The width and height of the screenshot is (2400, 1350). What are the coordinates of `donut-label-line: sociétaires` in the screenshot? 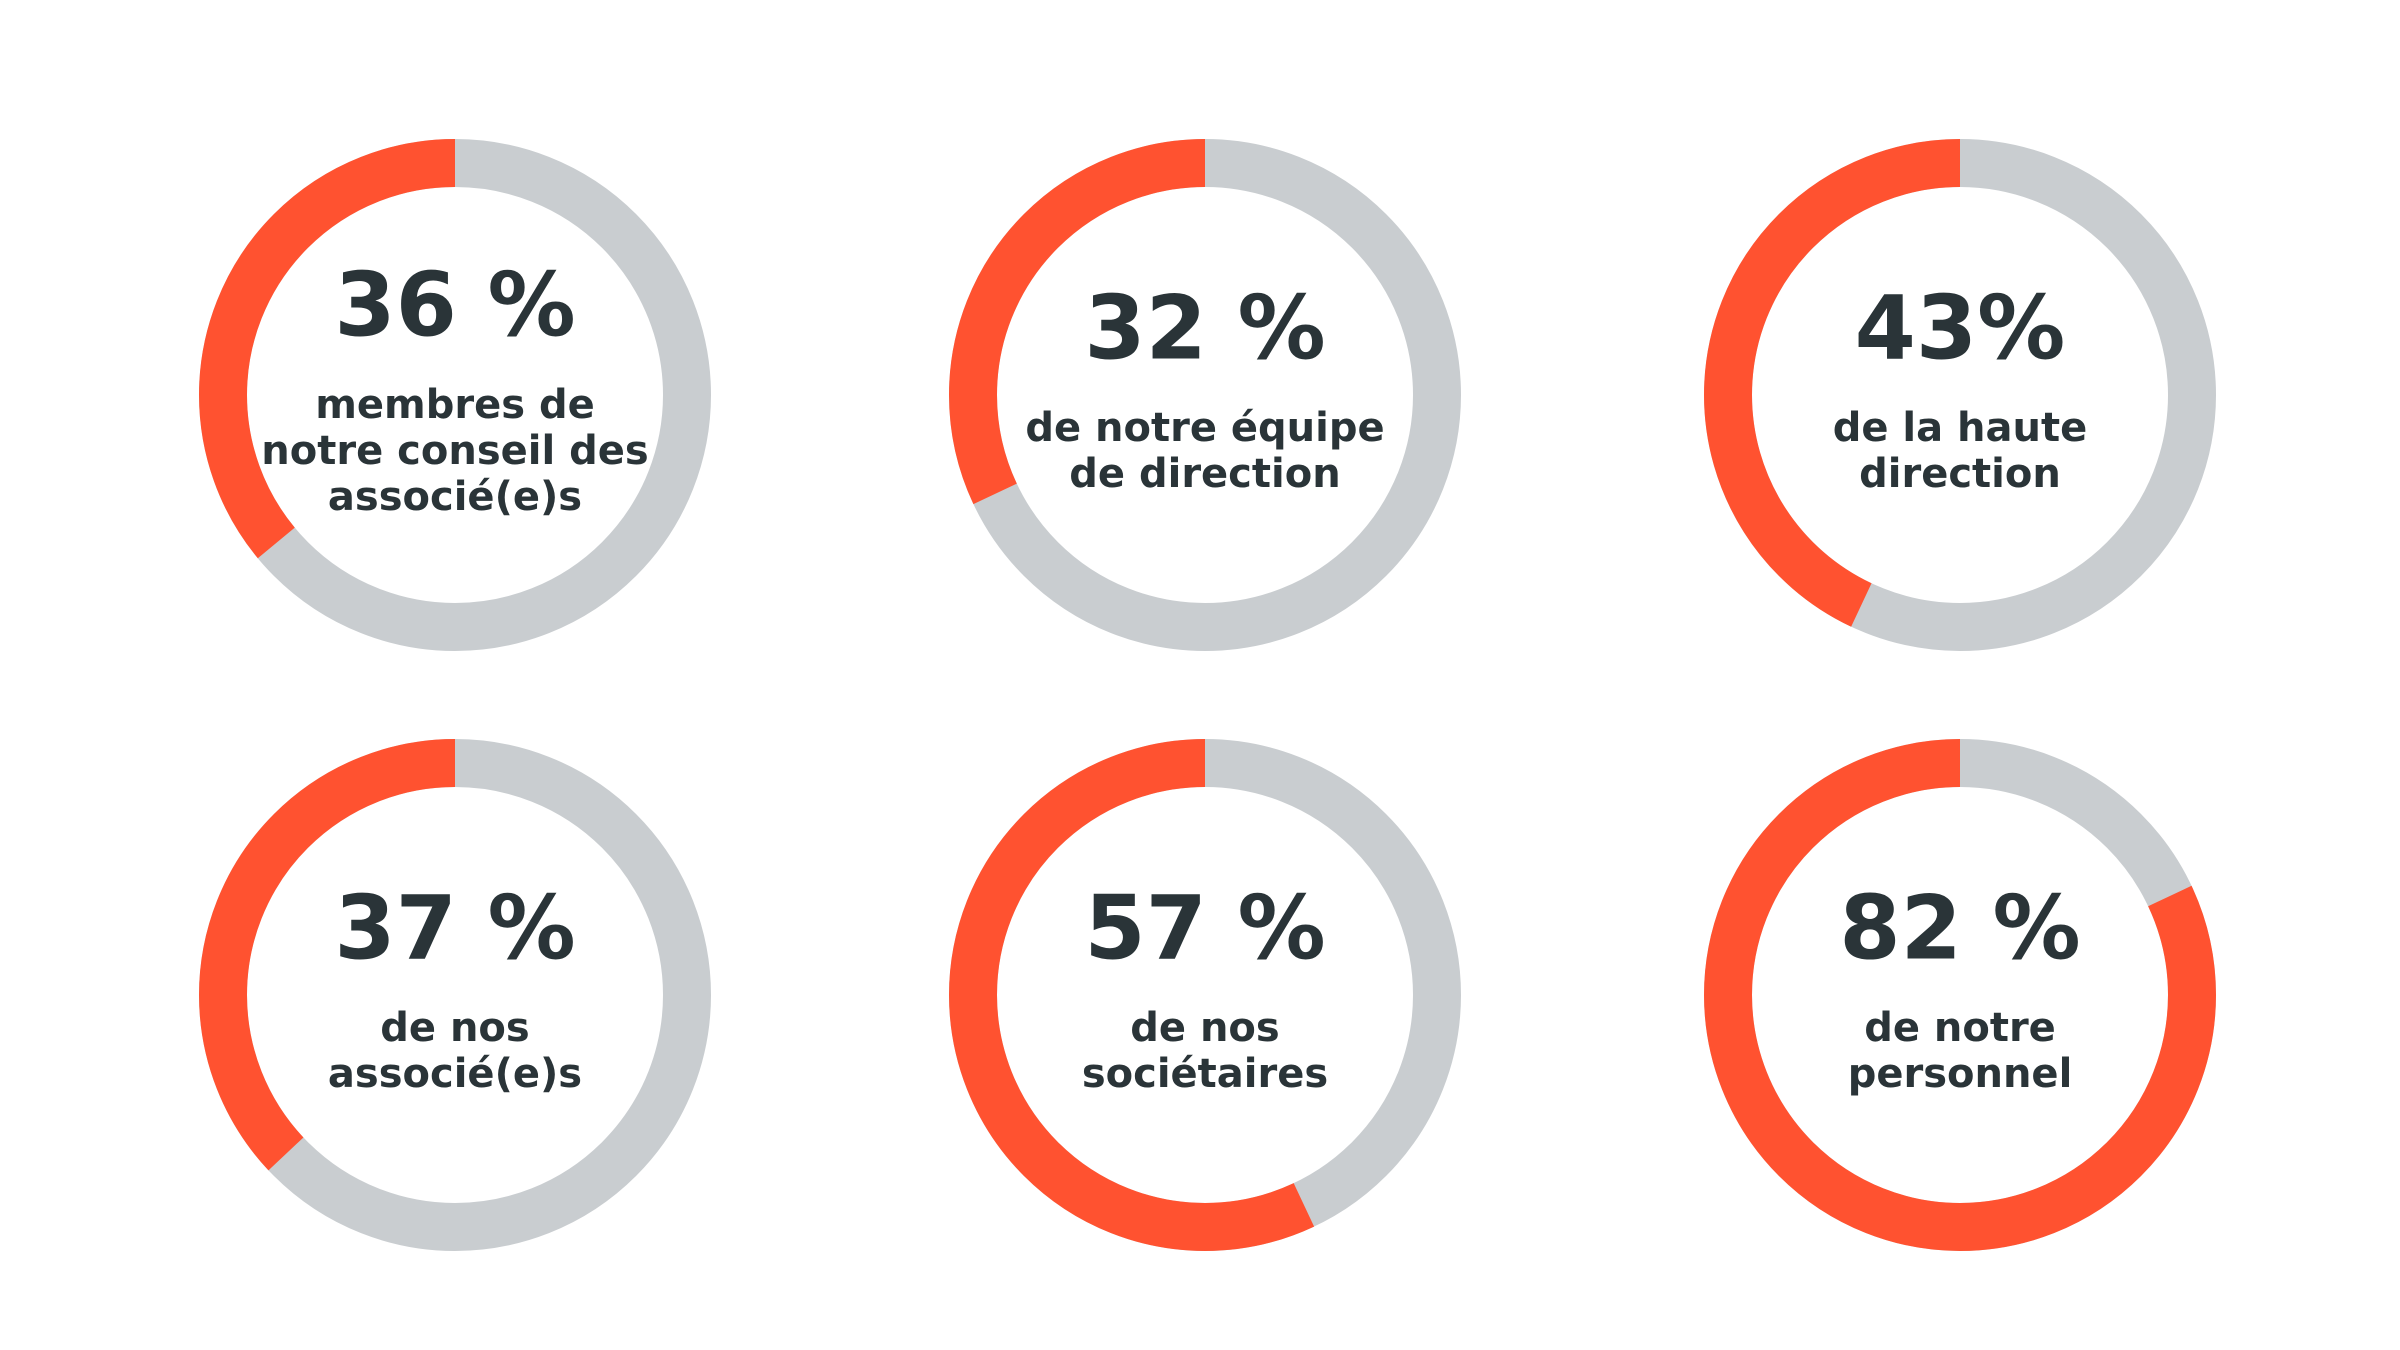 It's located at (1205, 1074).